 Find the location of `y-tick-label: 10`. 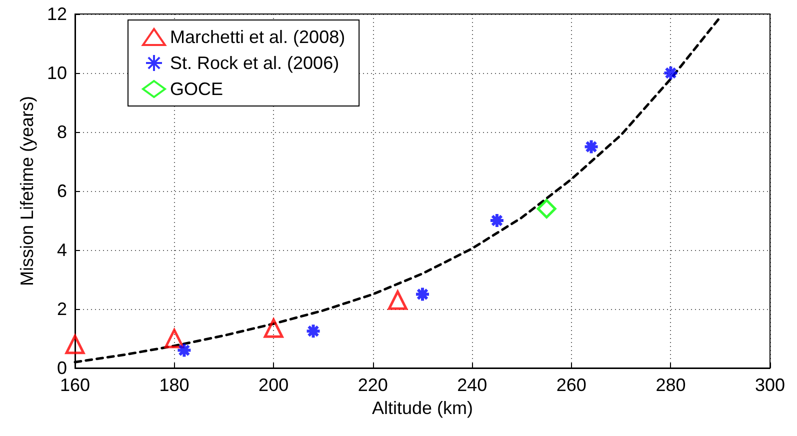

y-tick-label: 10 is located at coordinates (56, 73).